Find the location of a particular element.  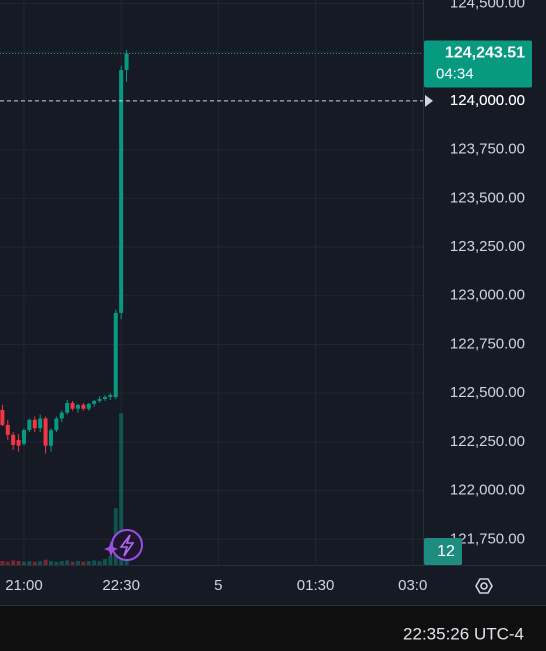

status-bar is located at coordinates (273, 628).